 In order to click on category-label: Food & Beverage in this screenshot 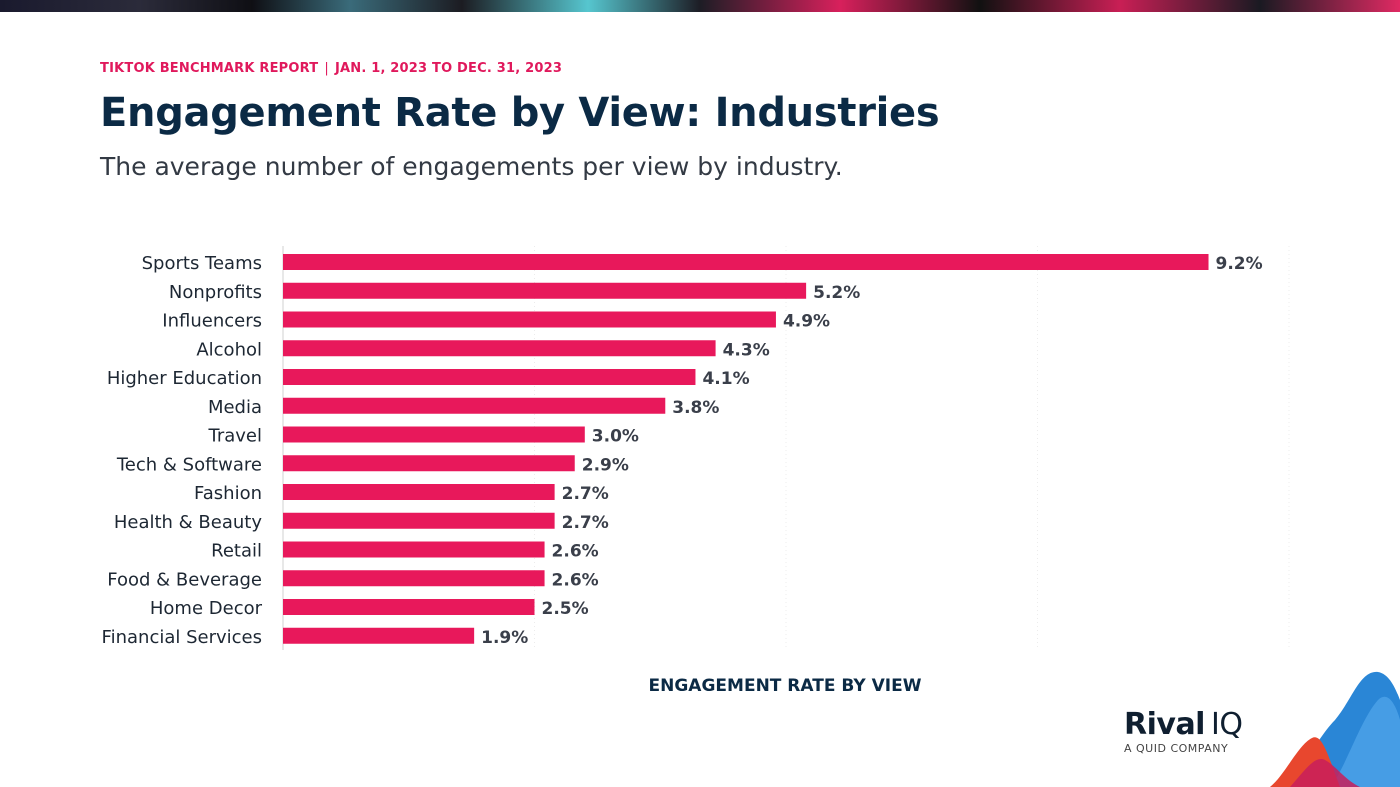, I will do `click(184, 579)`.